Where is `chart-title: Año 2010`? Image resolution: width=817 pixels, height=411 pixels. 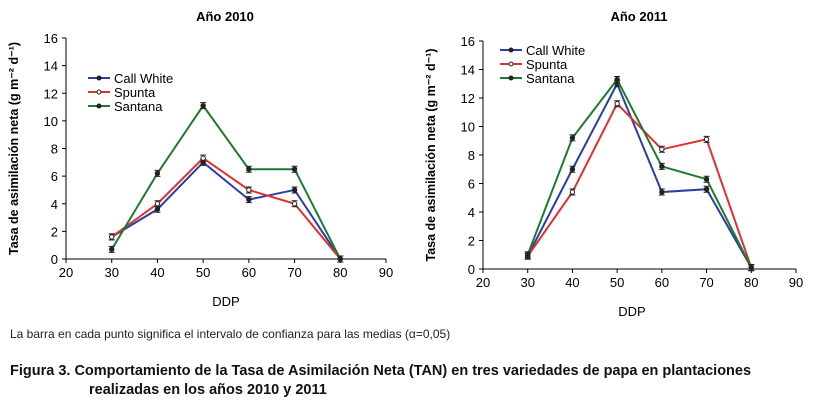
chart-title: Año 2010 is located at coordinates (225, 16).